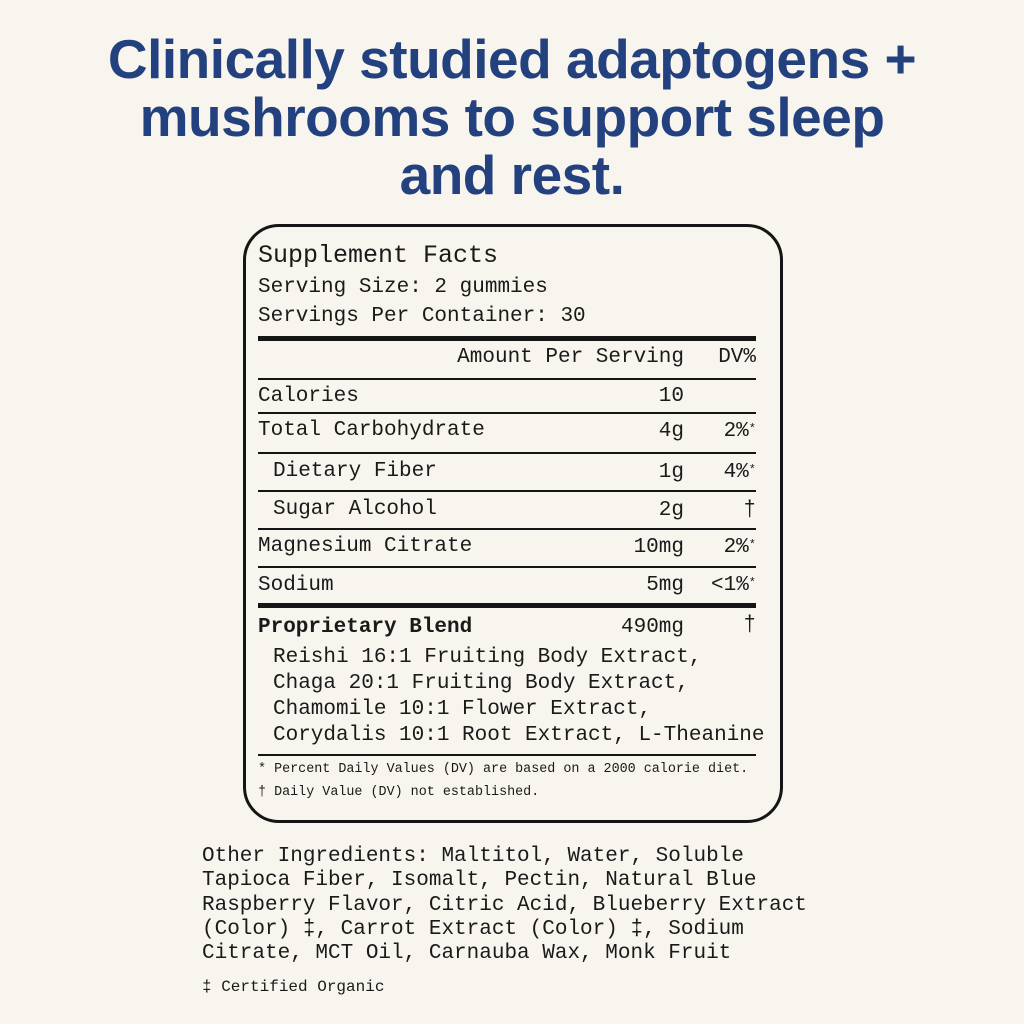  Describe the element at coordinates (487, 657) in the screenshot. I see `blend-ingredient: Reishi 16:1 Fruiting Body Extract,` at that location.